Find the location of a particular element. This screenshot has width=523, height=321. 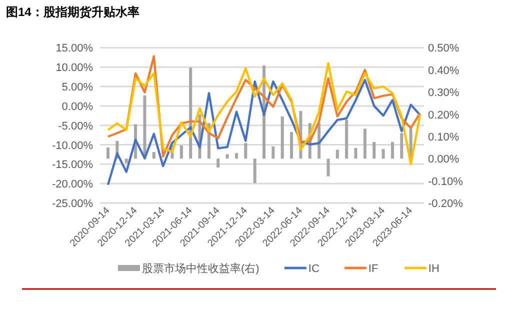

y-tick-label: -25.00% is located at coordinates (73, 204).